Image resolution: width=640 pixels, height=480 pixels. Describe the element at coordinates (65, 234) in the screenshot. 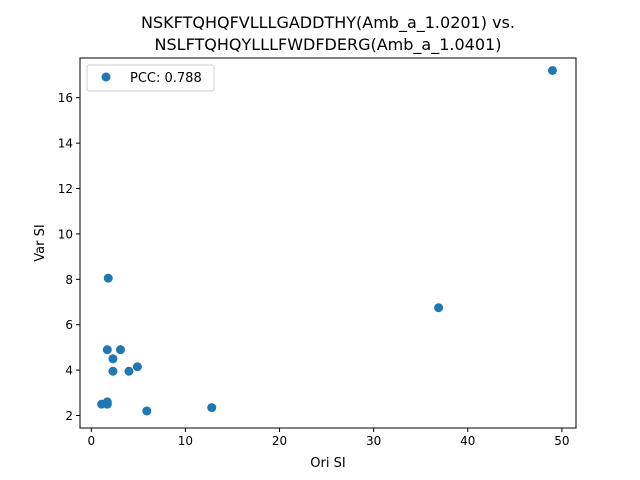

I see `y-tick-label: 10` at that location.